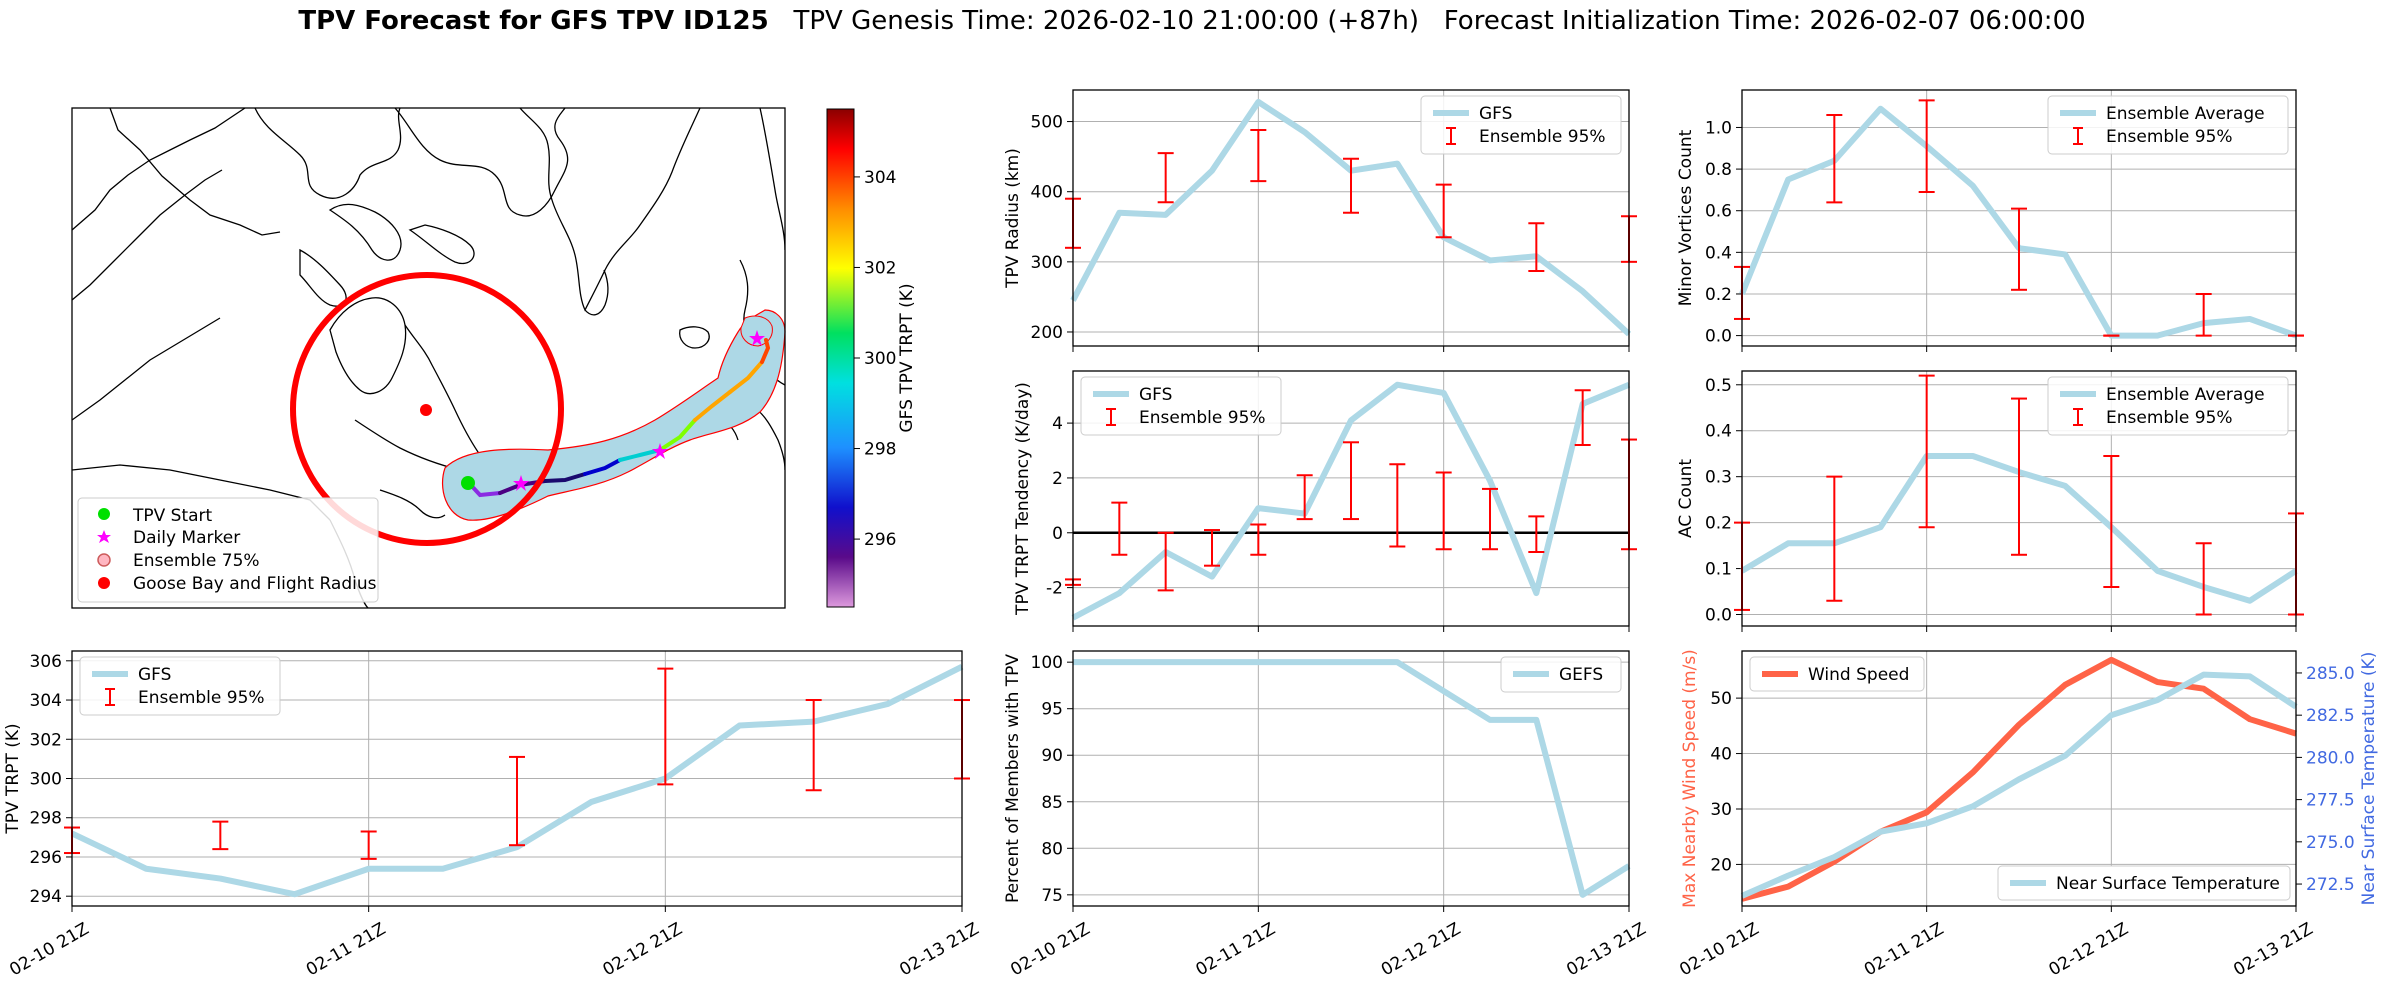 The image size is (2384, 982). Describe the element at coordinates (1718, 128) in the screenshot. I see `minor-ytick-label-5: 1.0` at that location.